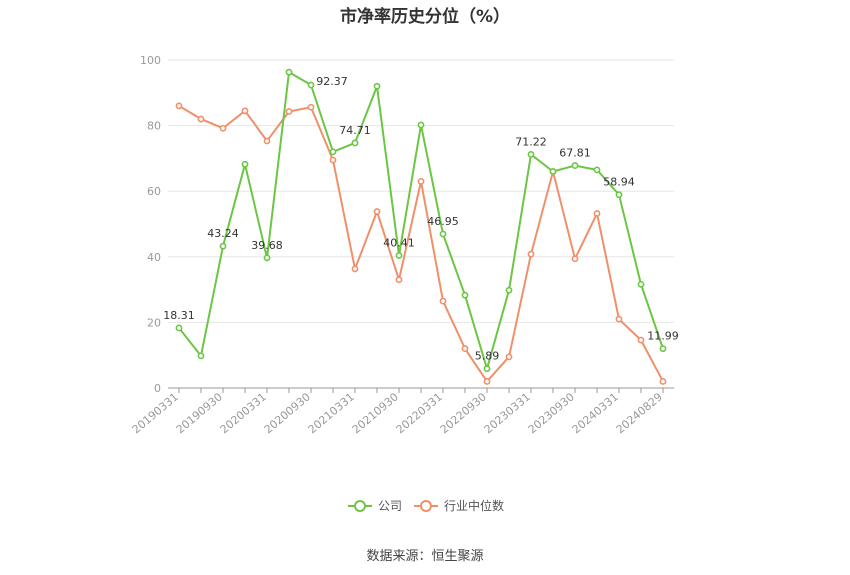 The width and height of the screenshot is (850, 575). What do you see at coordinates (199, 413) in the screenshot?
I see `x-tick-label-20190930: 20190930` at bounding box center [199, 413].